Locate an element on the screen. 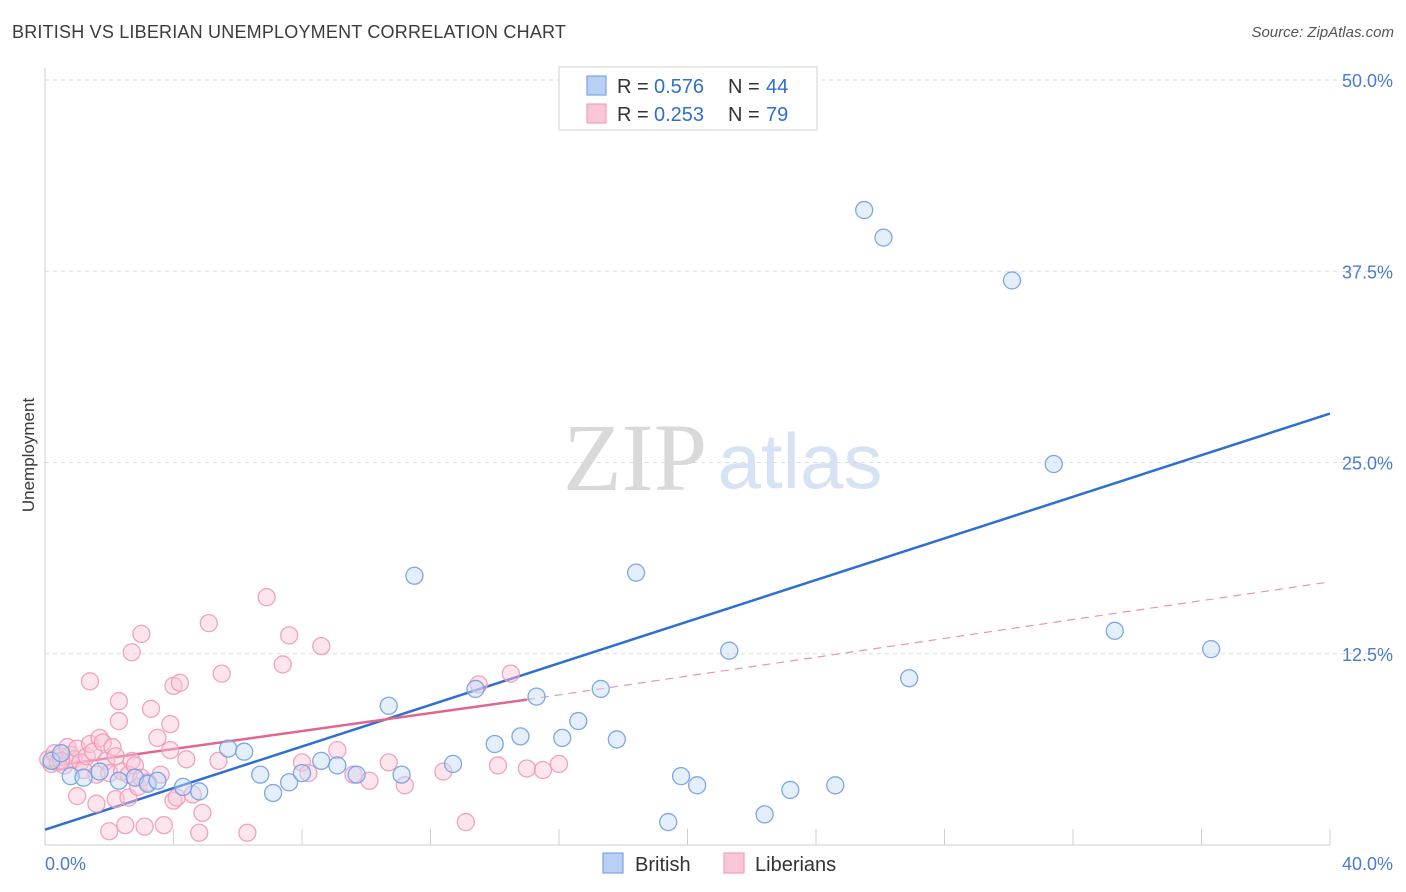 The height and width of the screenshot is (892, 1406). bottom-legend-swatch-liberians is located at coordinates (734, 863).